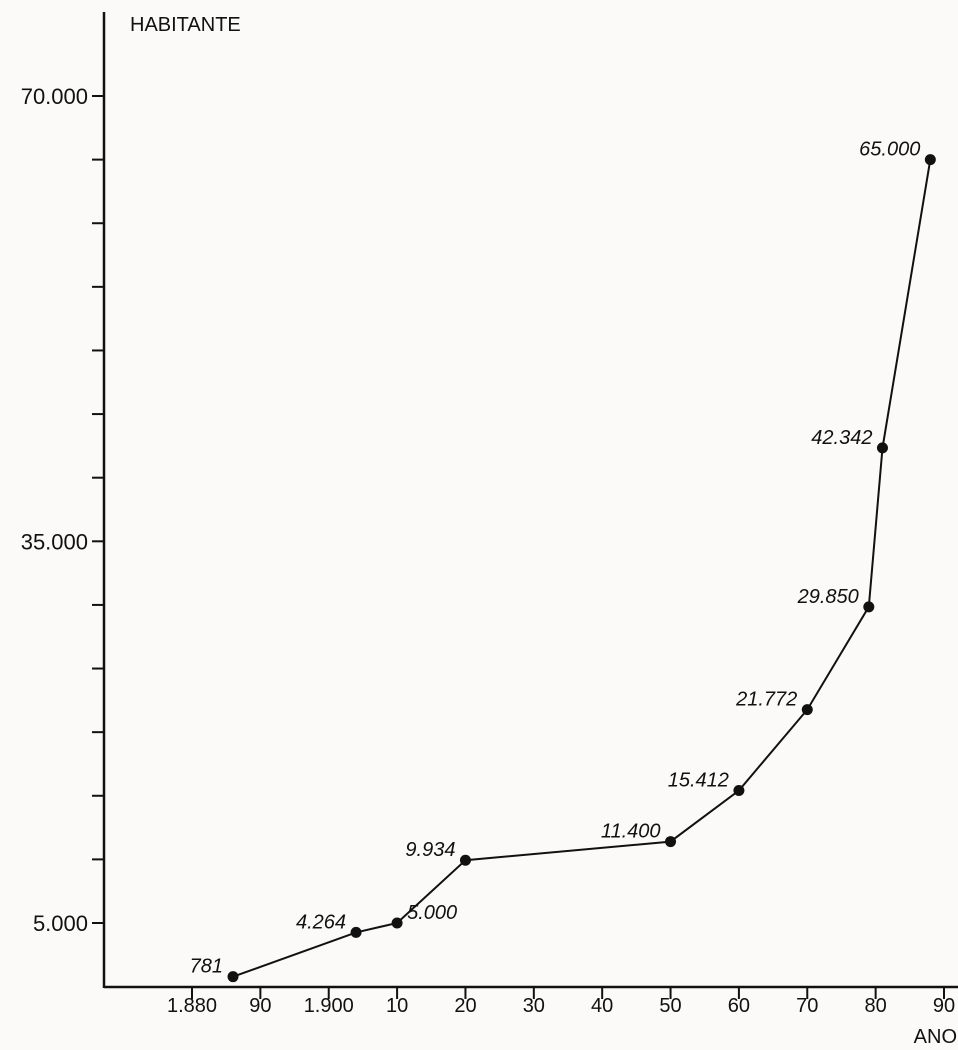 This screenshot has height=1050, width=958. Describe the element at coordinates (670, 1006) in the screenshot. I see `x-tick-label: 50` at that location.